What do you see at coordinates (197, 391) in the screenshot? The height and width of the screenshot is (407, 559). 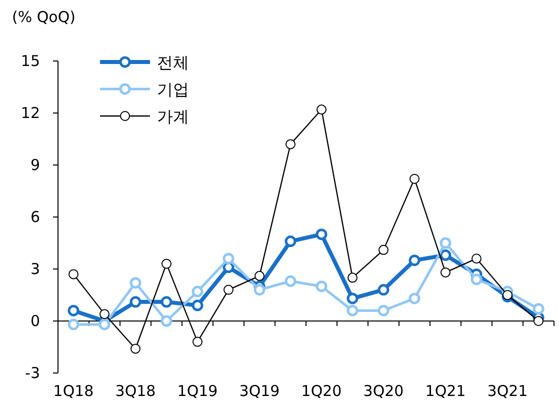 I see `x-tick-label: 1Q19` at bounding box center [197, 391].